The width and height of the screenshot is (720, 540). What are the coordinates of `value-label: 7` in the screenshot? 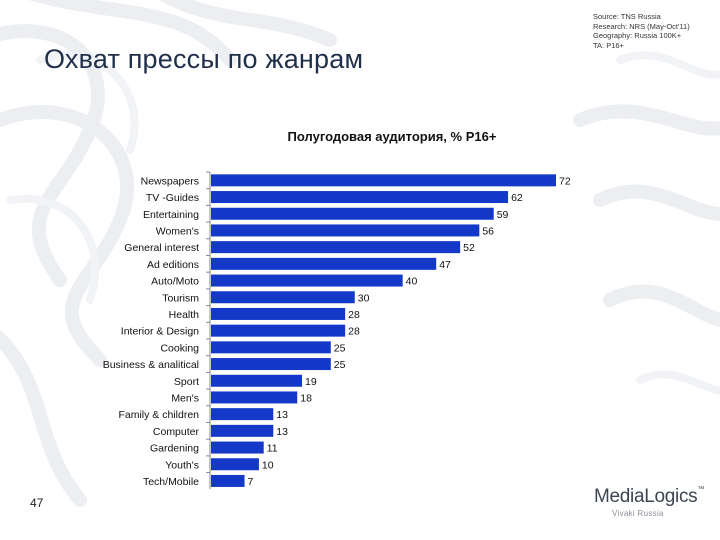 It's located at (251, 482).